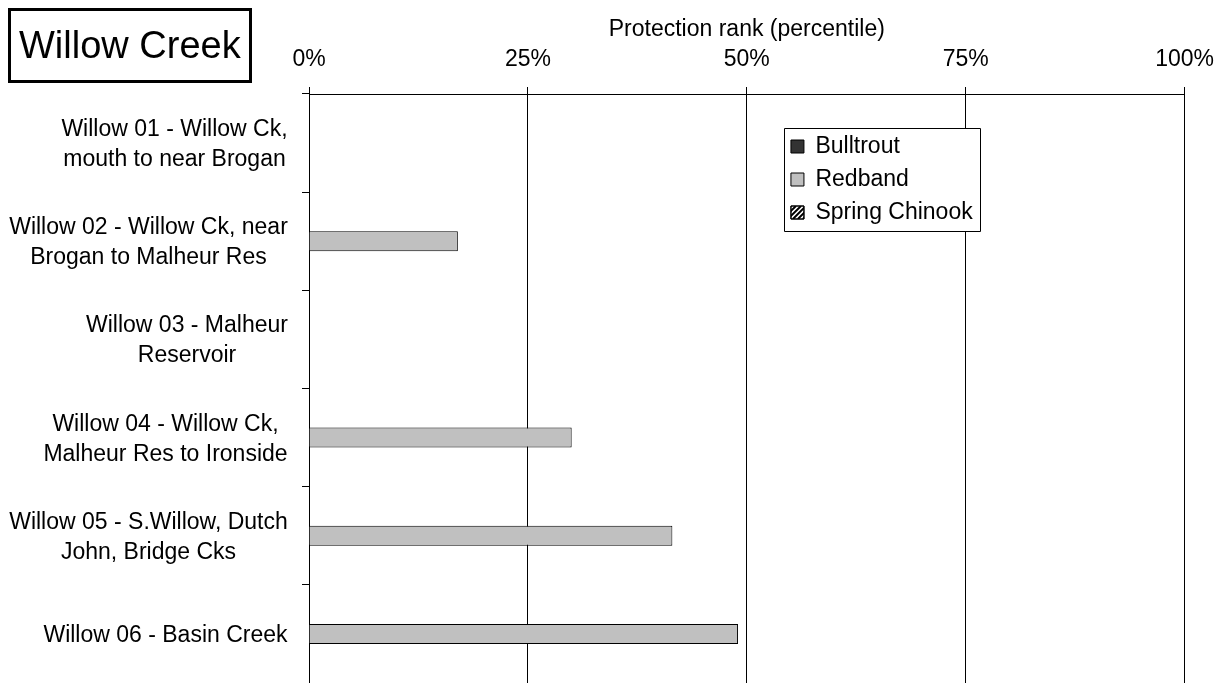 This screenshot has height=683, width=1228. What do you see at coordinates (130, 45) in the screenshot?
I see `chart-title: Willow Creek` at bounding box center [130, 45].